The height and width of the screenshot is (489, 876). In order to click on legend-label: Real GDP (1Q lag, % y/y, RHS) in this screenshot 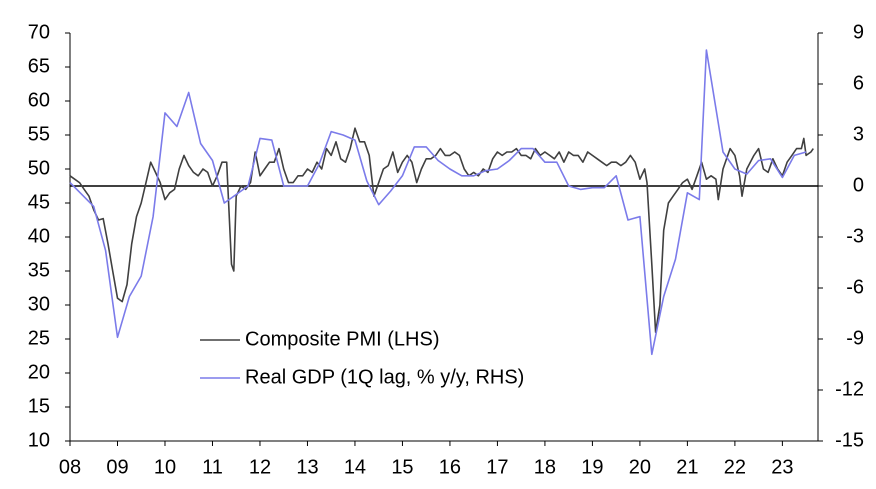, I will do `click(384, 377)`.